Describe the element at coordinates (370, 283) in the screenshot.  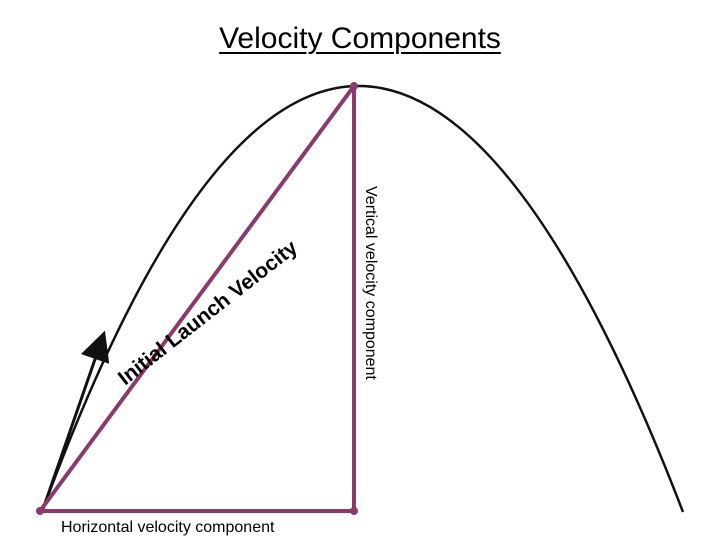
I see `vertical-component-label: Vertical velocity component` at that location.